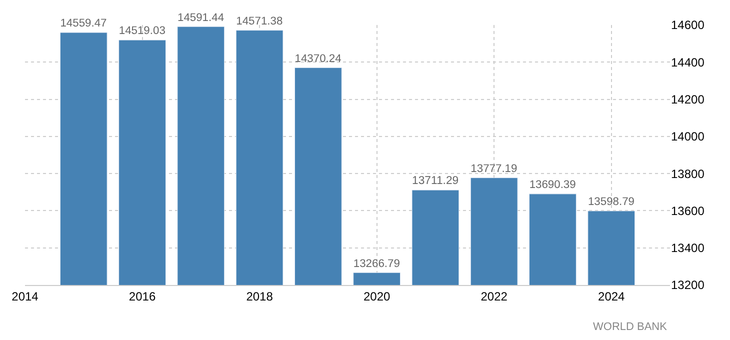 The image size is (730, 340). I want to click on data-label: 14591.44, so click(200, 18).